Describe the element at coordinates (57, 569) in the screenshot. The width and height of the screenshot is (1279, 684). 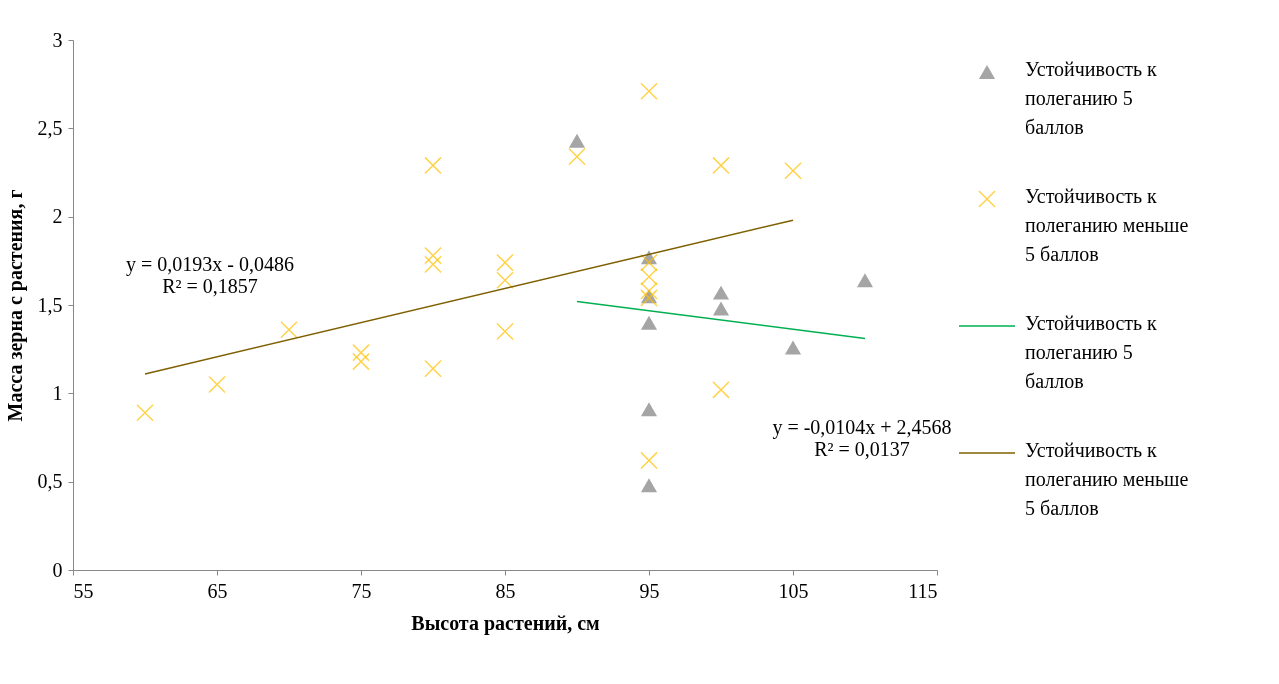
I see `y-tick-label: 0` at that location.